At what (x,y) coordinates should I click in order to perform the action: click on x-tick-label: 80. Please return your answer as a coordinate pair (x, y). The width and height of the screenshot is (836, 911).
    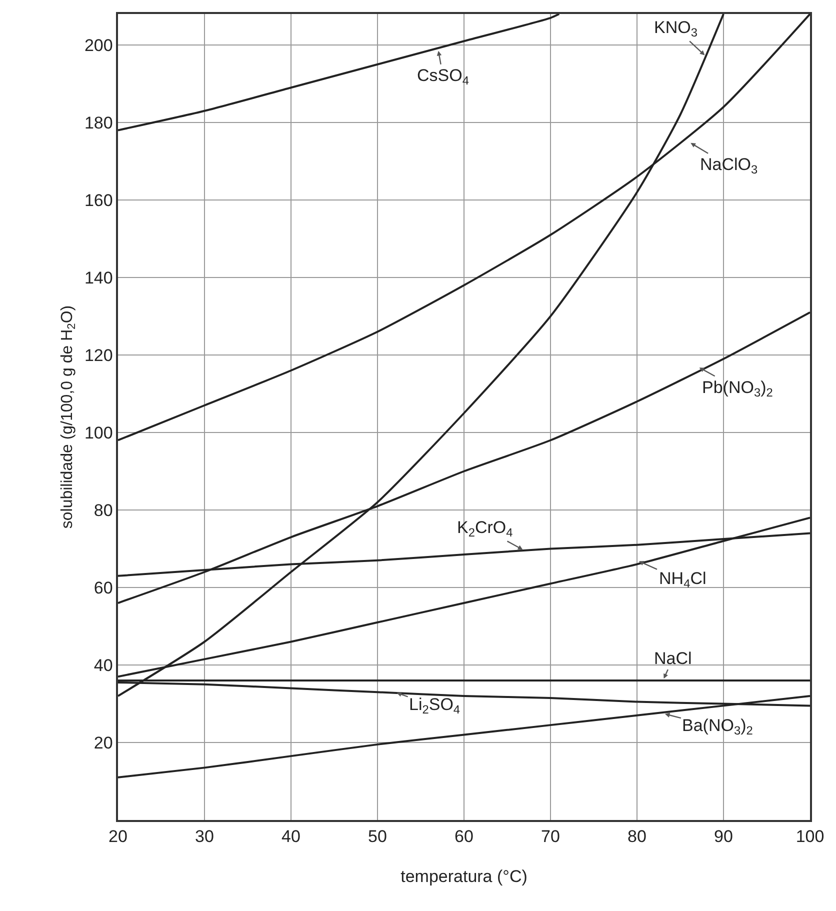
    Looking at the image, I should click on (637, 836).